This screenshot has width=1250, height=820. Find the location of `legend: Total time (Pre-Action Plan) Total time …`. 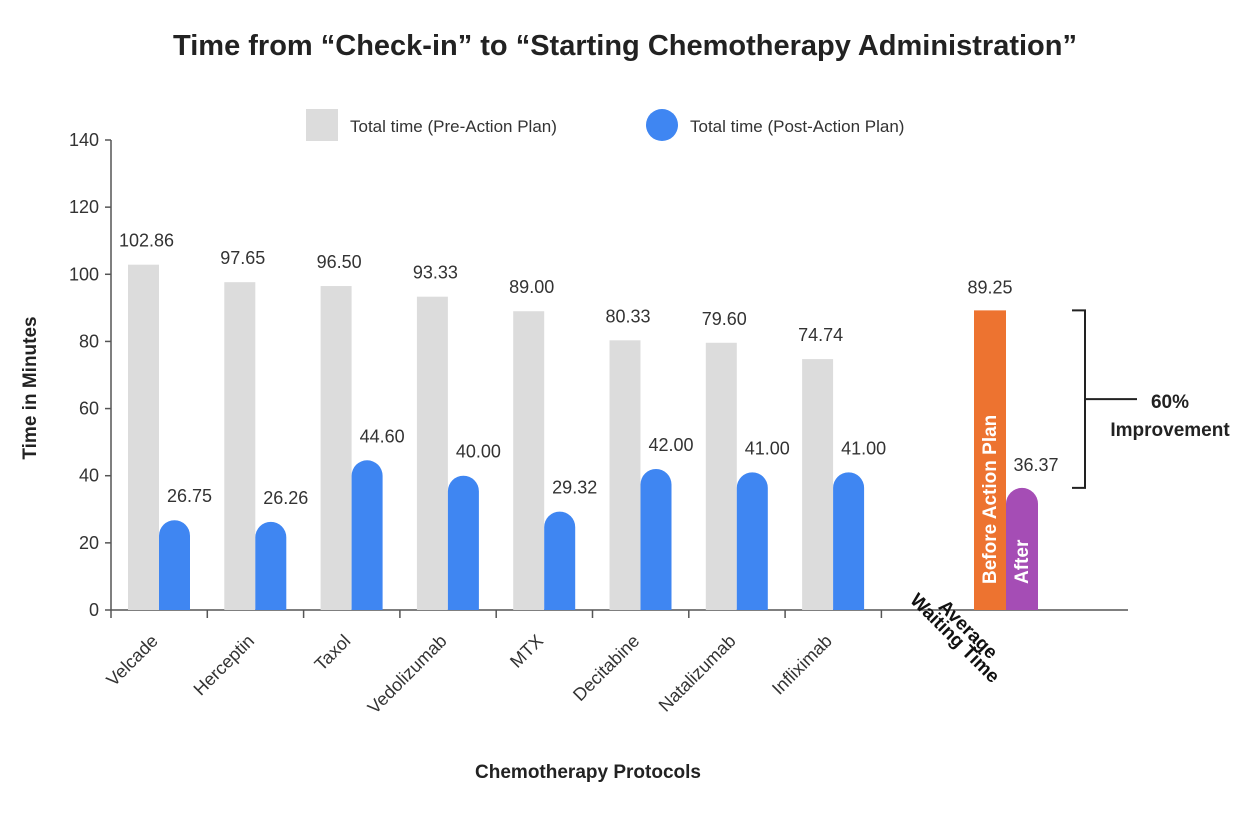

legend: Total time (Pre-Action Plan) Total time … is located at coordinates (605, 125).